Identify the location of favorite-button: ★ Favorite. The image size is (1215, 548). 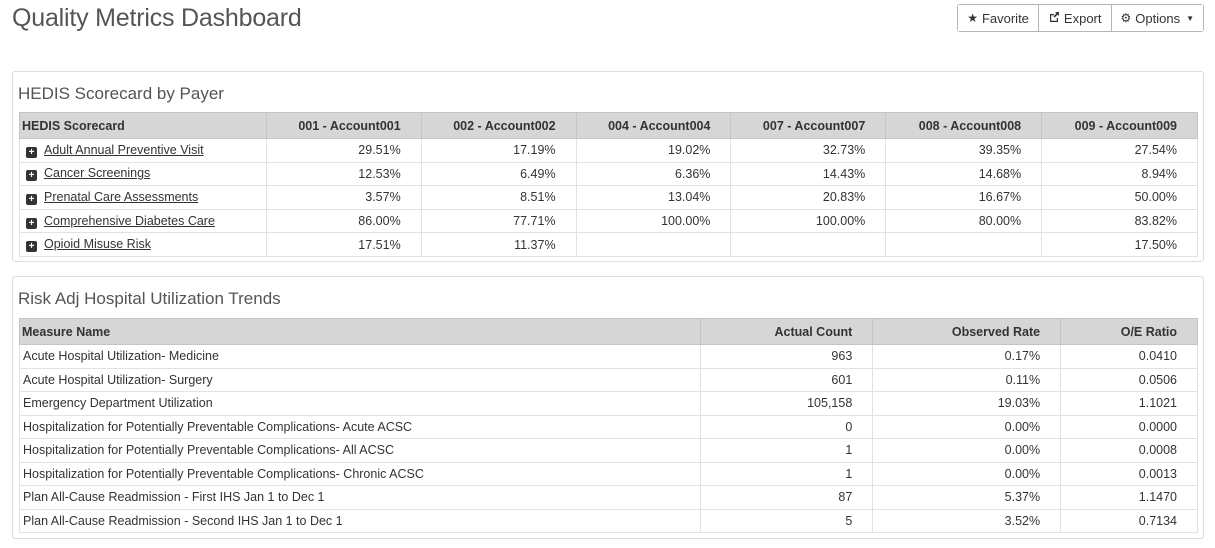
(998, 18).